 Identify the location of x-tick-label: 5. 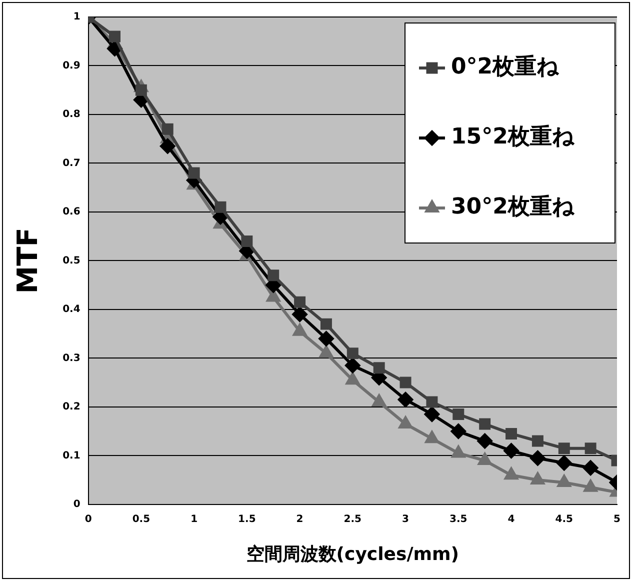
(617, 519).